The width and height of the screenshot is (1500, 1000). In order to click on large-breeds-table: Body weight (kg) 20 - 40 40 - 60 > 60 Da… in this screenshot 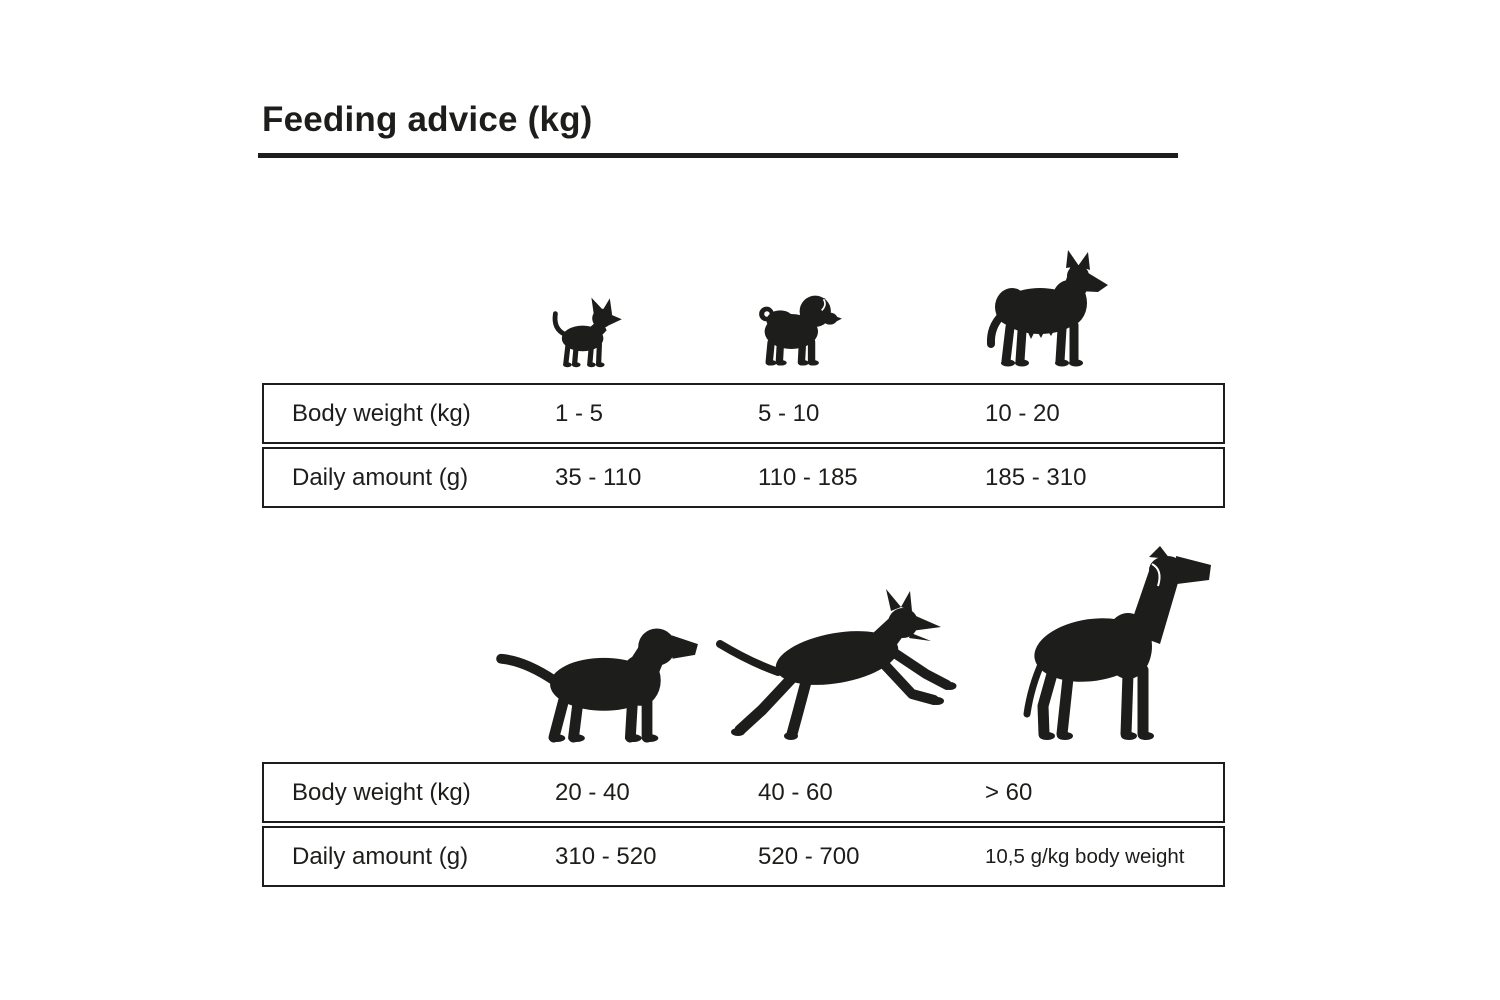, I will do `click(743, 824)`.